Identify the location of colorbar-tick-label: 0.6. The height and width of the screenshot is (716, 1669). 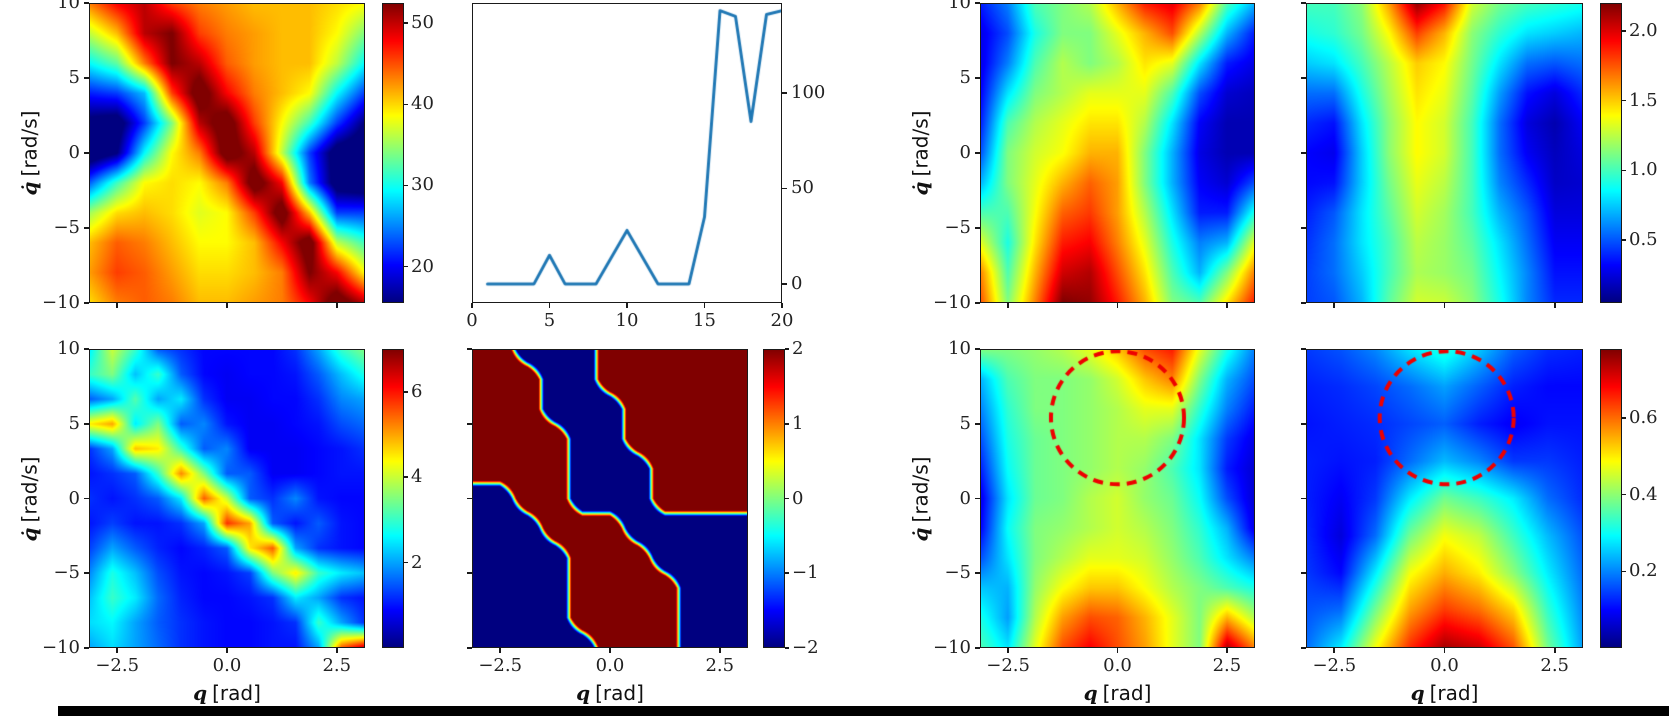
(1643, 417).